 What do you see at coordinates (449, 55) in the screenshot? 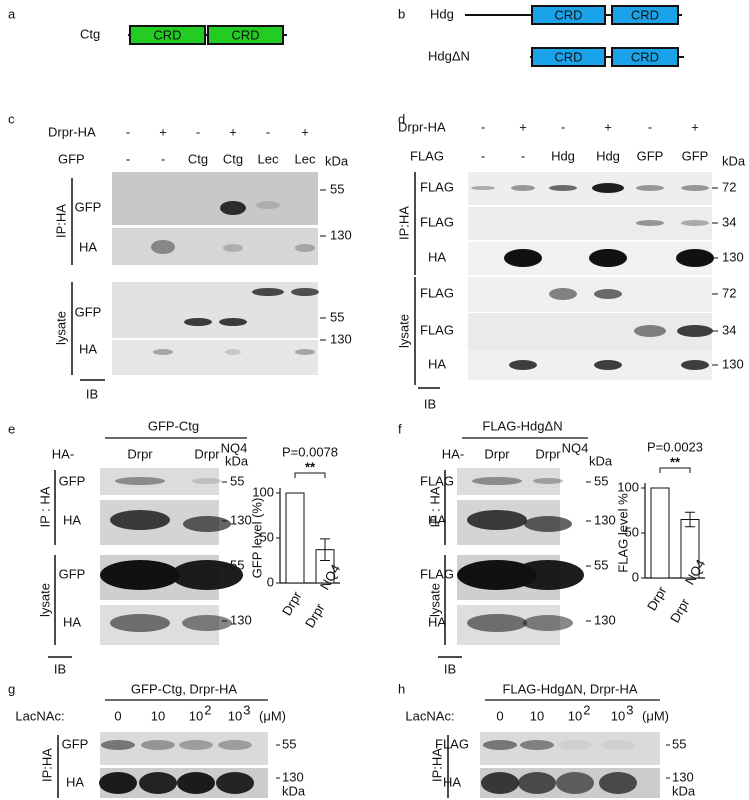
I see `label: HdgΔN` at bounding box center [449, 55].